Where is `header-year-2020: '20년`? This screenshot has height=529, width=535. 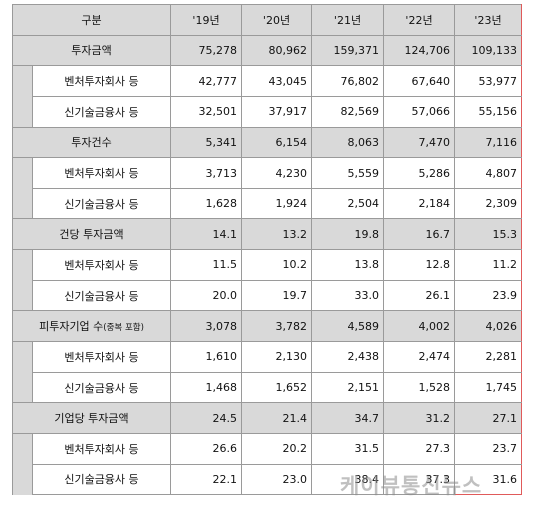
header-year-2020: '20년 is located at coordinates (276, 20).